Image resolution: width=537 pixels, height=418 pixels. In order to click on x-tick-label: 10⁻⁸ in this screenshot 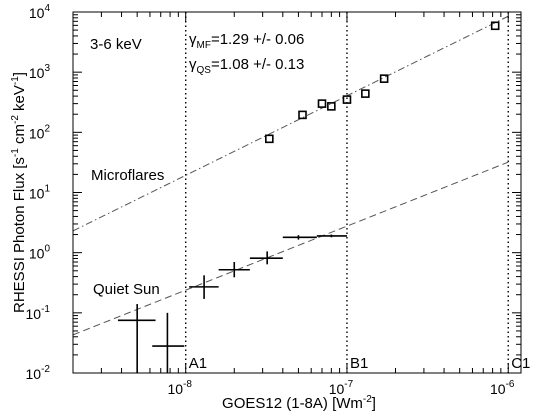, I will do `click(179, 388)`.